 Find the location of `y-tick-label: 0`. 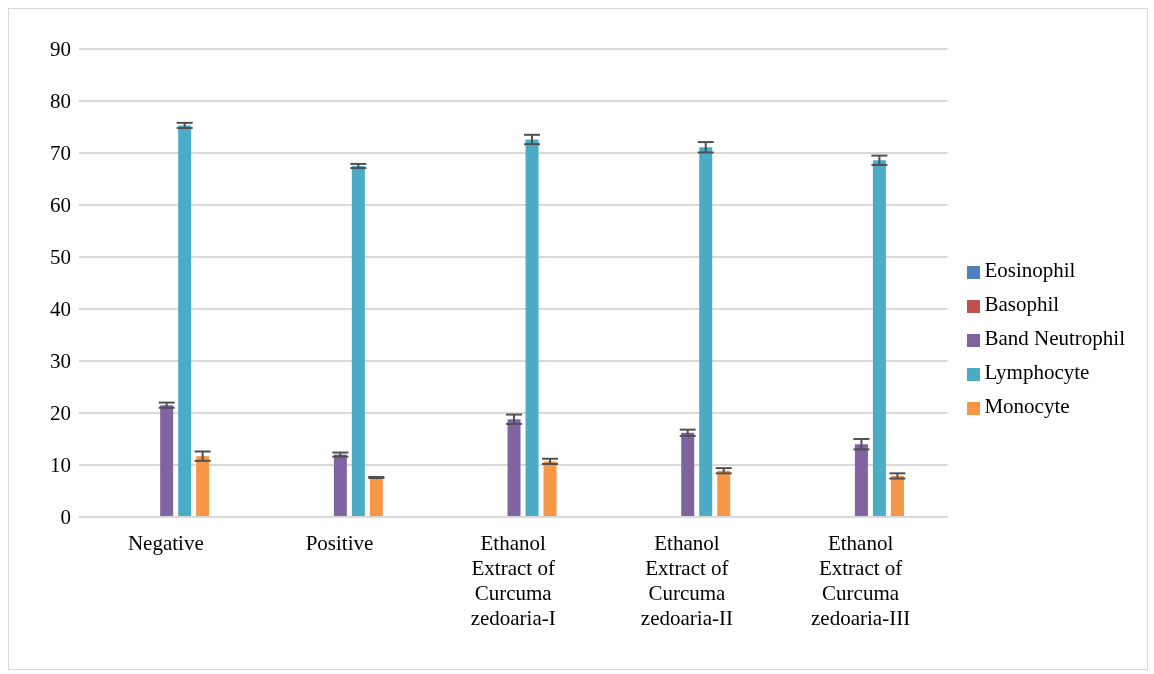

y-tick-label: 0 is located at coordinates (65, 517).